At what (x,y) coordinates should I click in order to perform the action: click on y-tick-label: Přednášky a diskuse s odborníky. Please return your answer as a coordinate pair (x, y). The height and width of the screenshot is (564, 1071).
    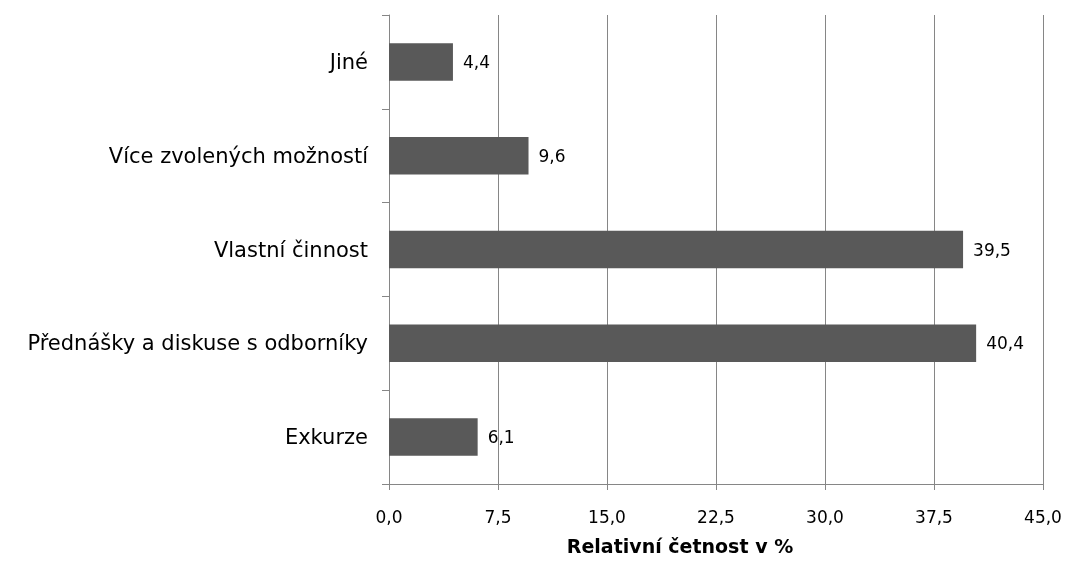
    Looking at the image, I should click on (197, 343).